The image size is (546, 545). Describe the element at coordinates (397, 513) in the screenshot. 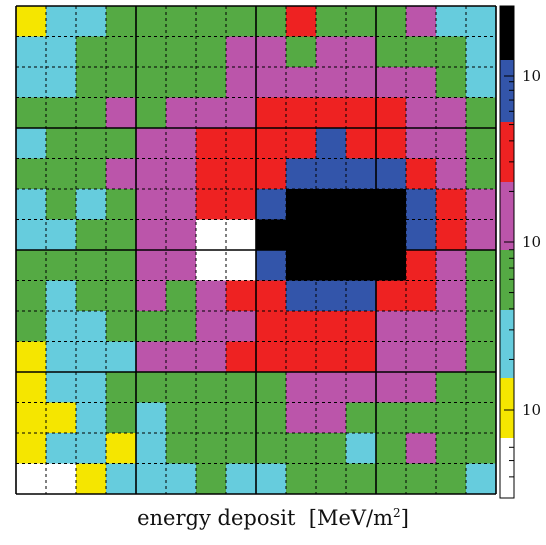

I see `unit-exponent: 2` at that location.